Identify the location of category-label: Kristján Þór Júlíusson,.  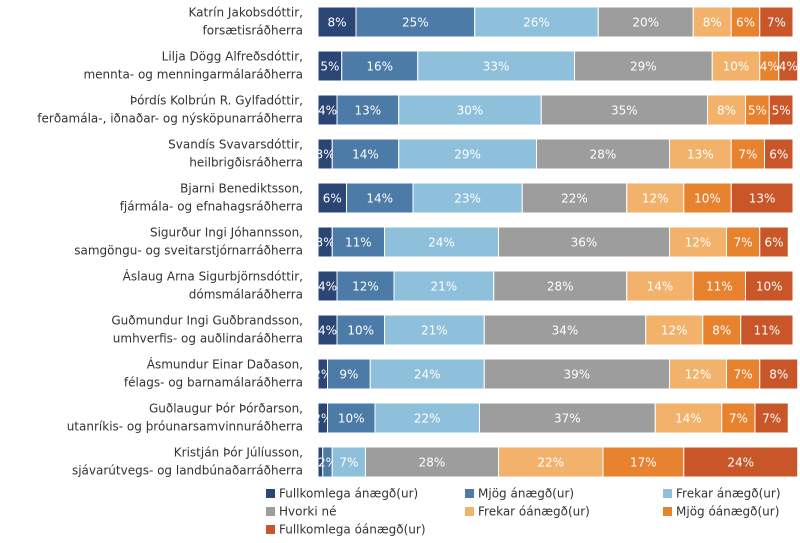
(238, 453).